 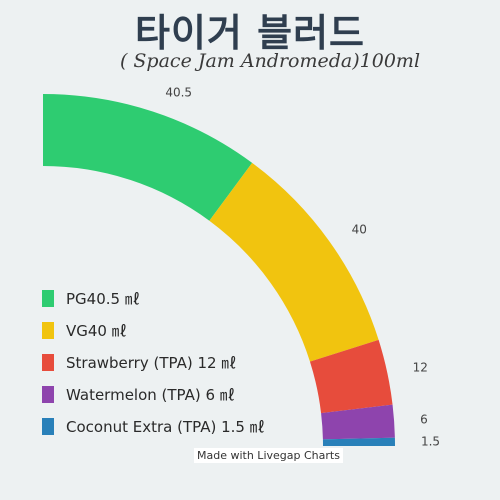 What do you see at coordinates (165, 426) in the screenshot?
I see `legend-label: Coconut Extra (TPA) 1.5 ㎖` at bounding box center [165, 426].